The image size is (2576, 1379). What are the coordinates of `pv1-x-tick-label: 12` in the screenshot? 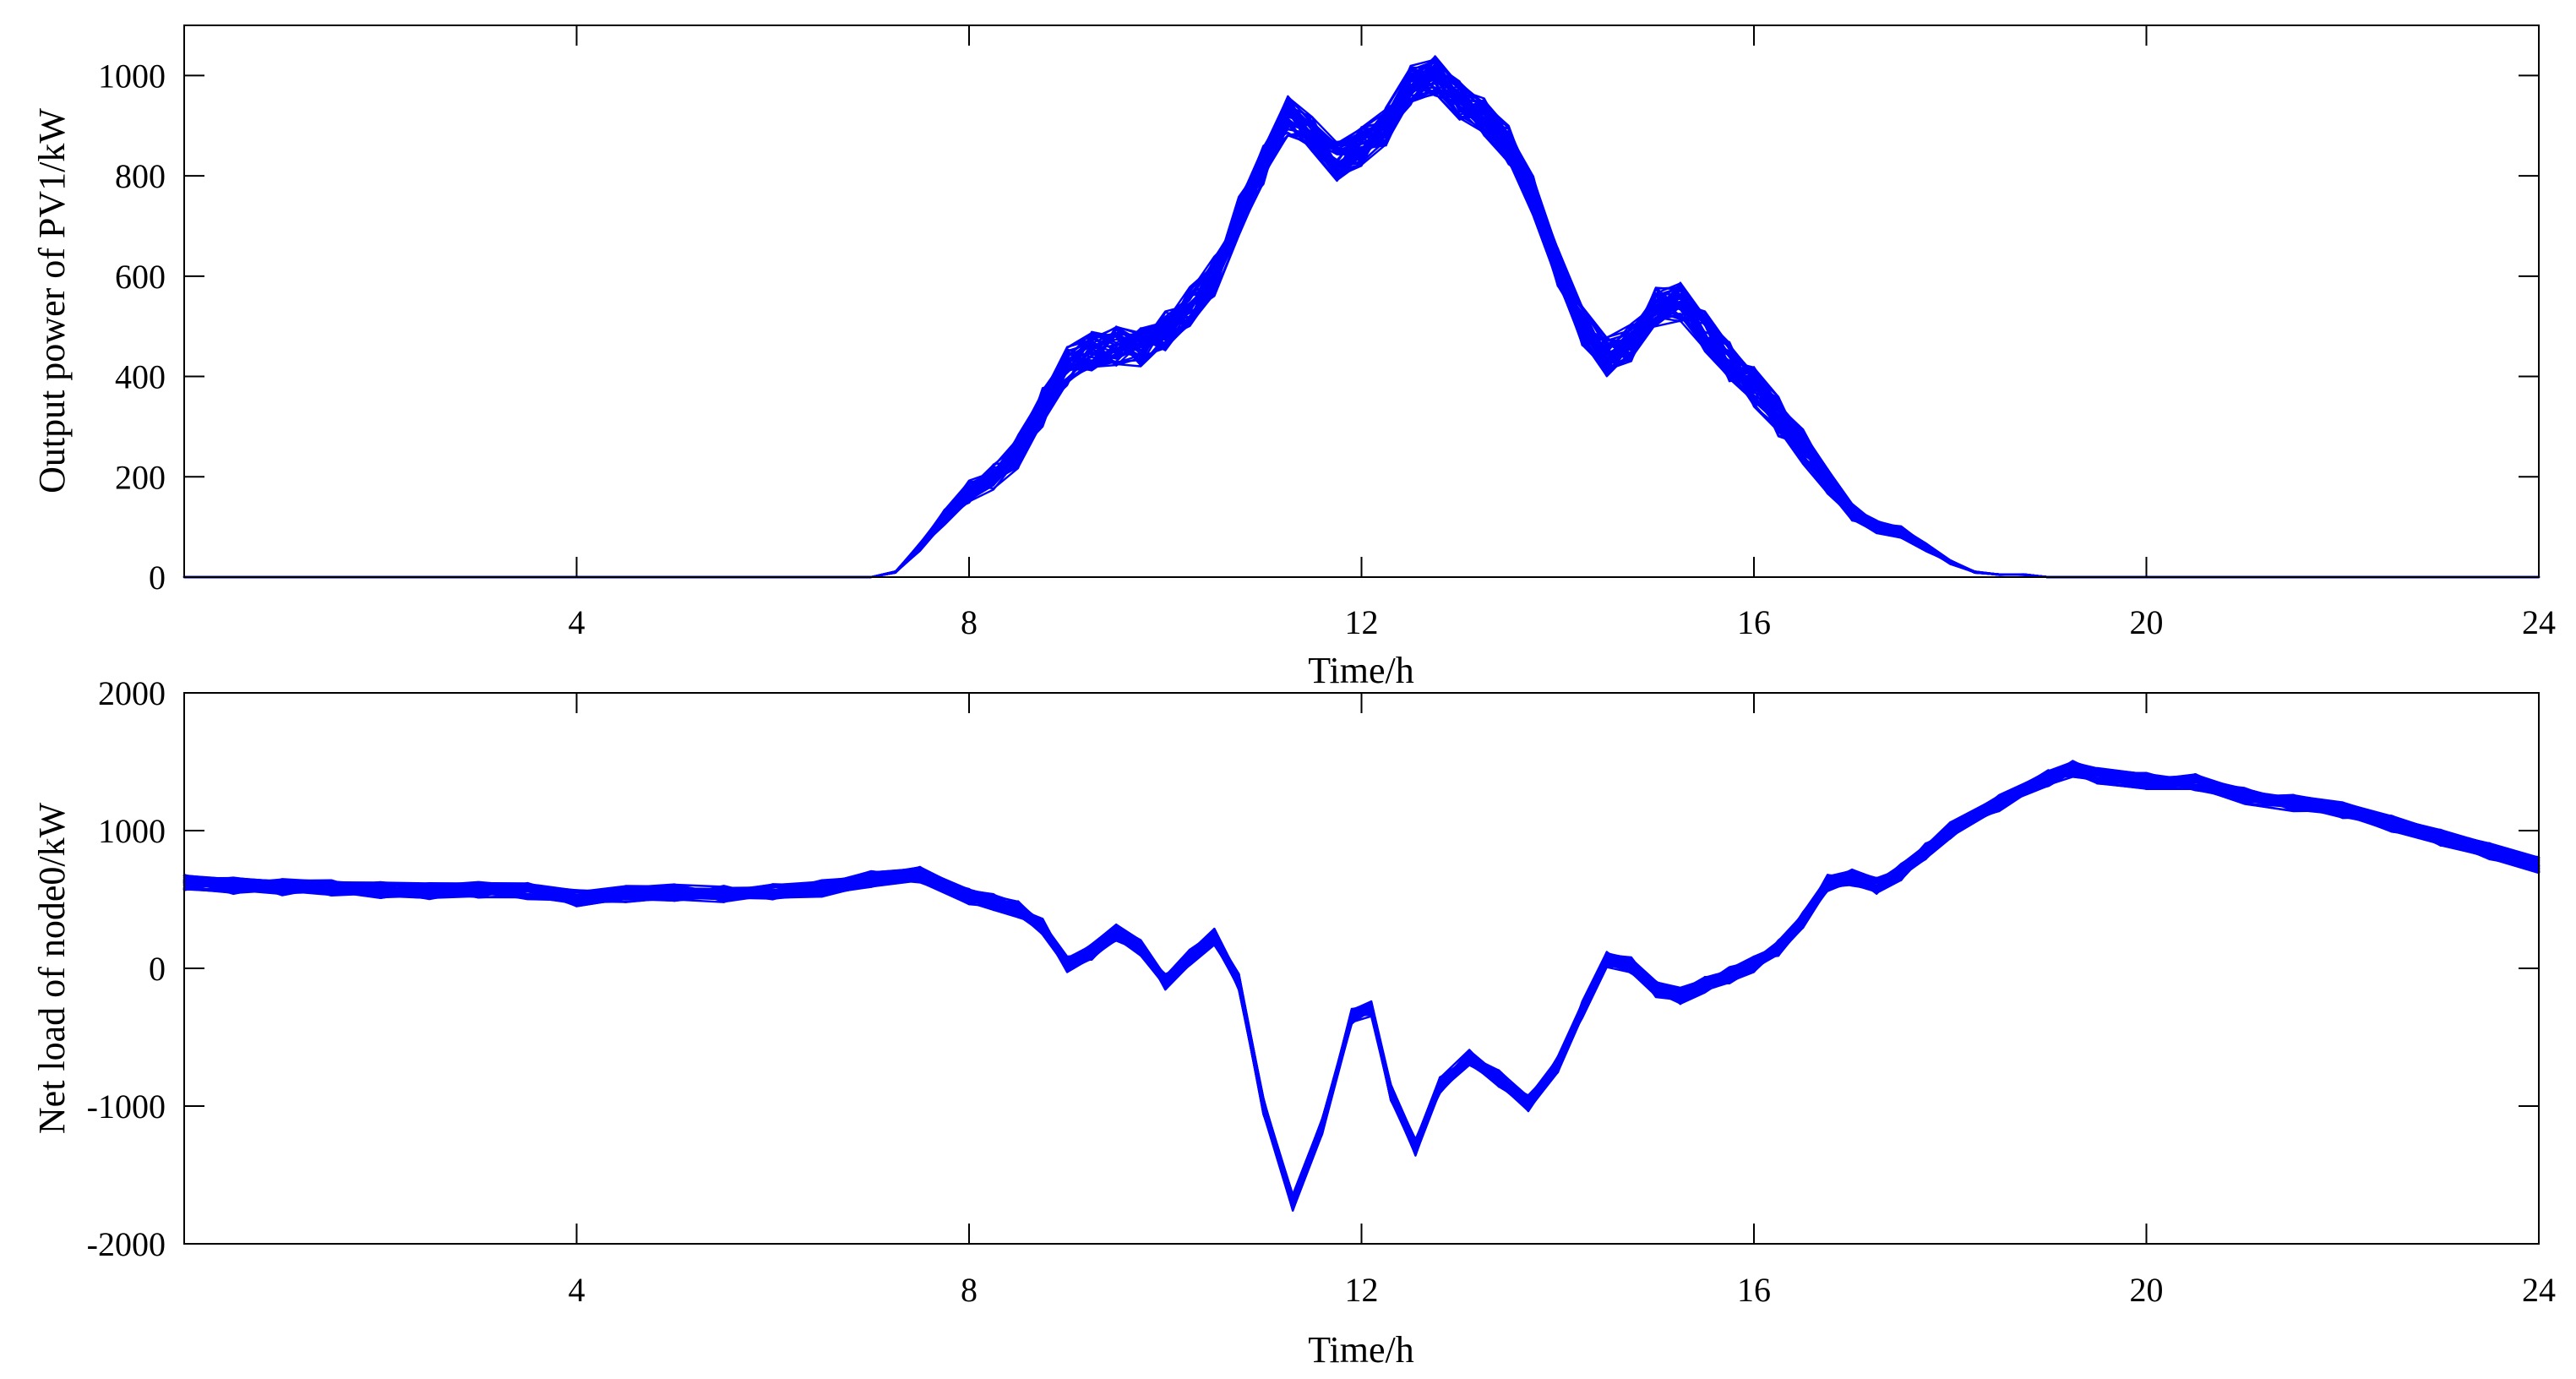 It's located at (1362, 622).